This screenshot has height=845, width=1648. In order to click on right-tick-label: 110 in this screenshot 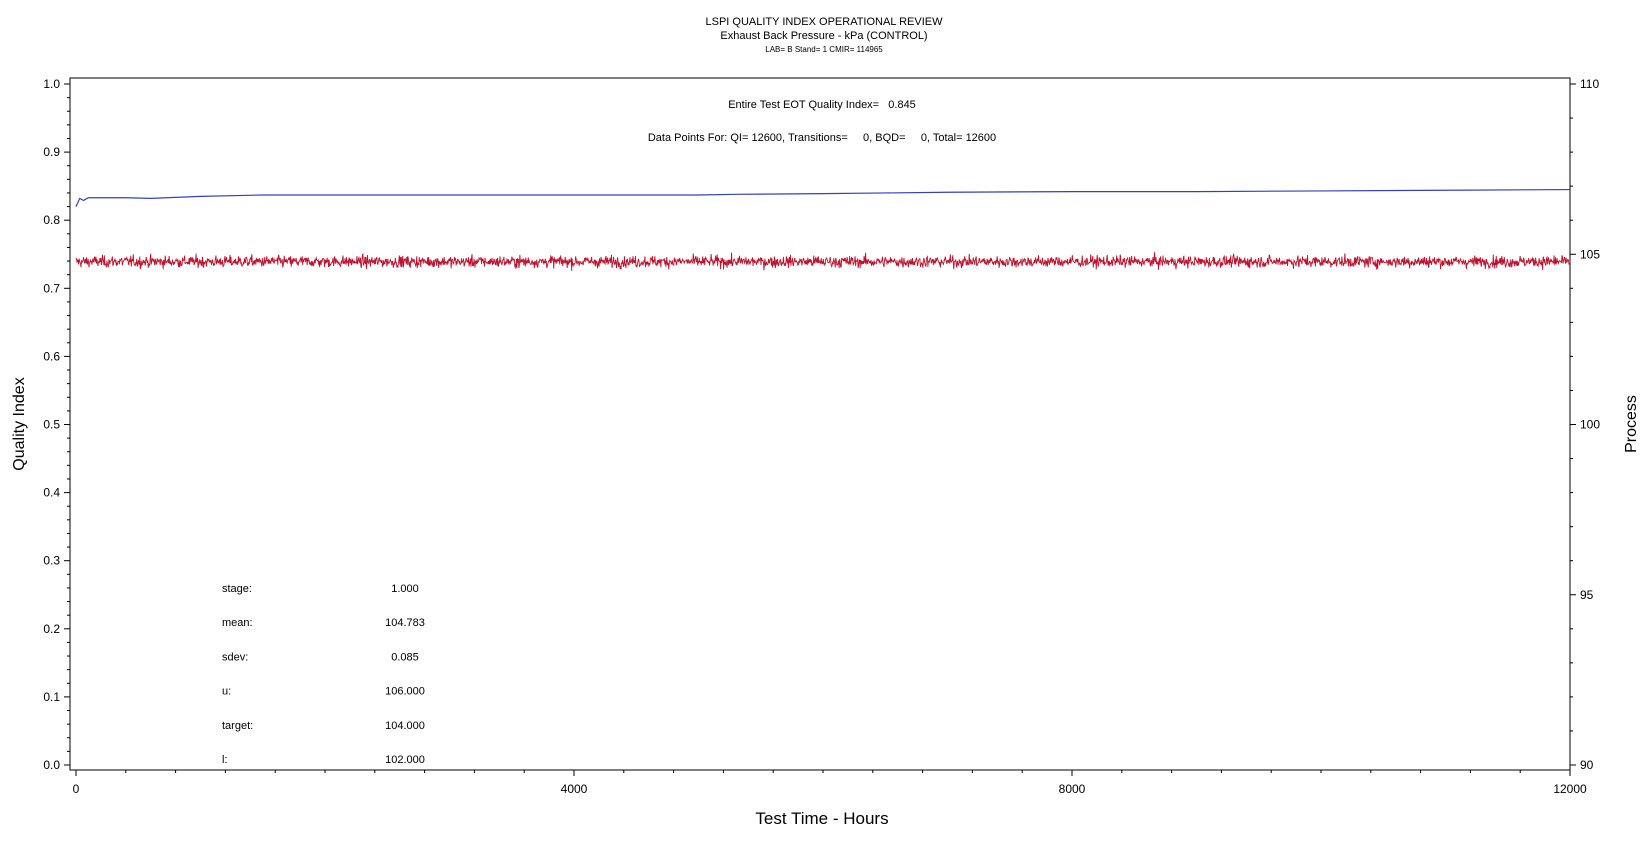, I will do `click(1589, 84)`.